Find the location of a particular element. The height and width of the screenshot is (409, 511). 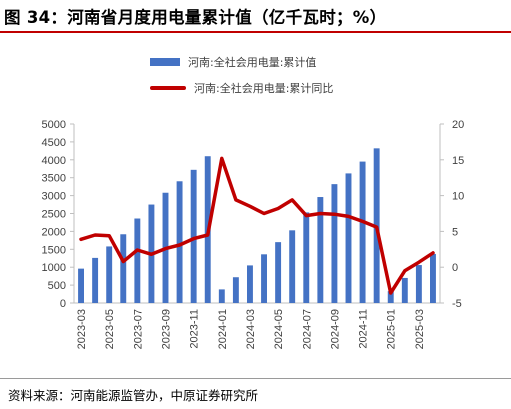

title-rule is located at coordinates (255, 32).